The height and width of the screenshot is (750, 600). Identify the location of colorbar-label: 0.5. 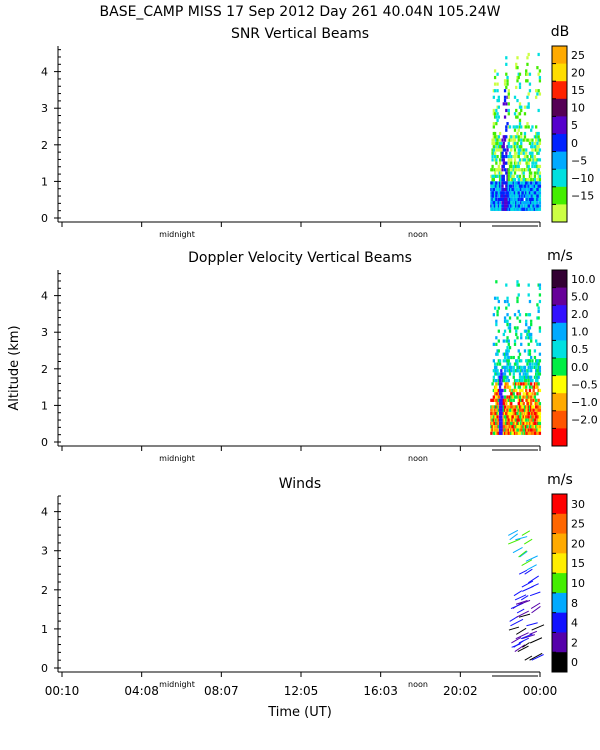
(580, 349).